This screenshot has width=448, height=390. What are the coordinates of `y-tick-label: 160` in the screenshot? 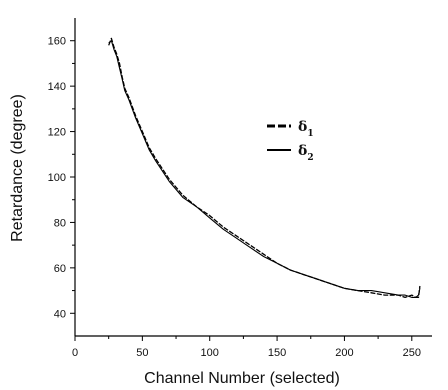 It's located at (57, 42).